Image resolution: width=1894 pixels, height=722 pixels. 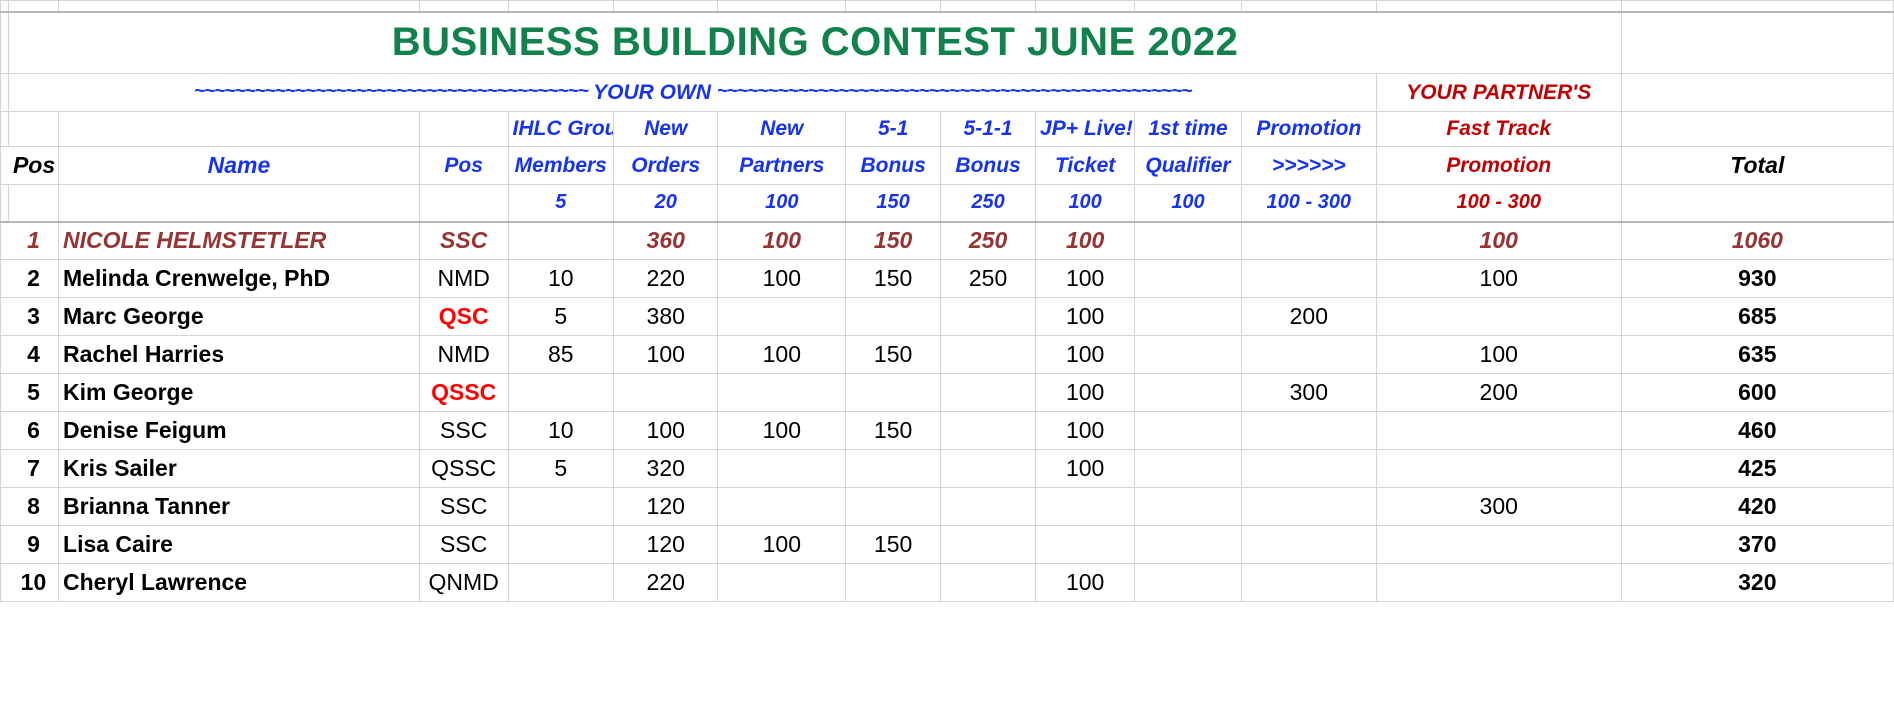 I want to click on row-rank: QNMD, so click(x=463, y=582).